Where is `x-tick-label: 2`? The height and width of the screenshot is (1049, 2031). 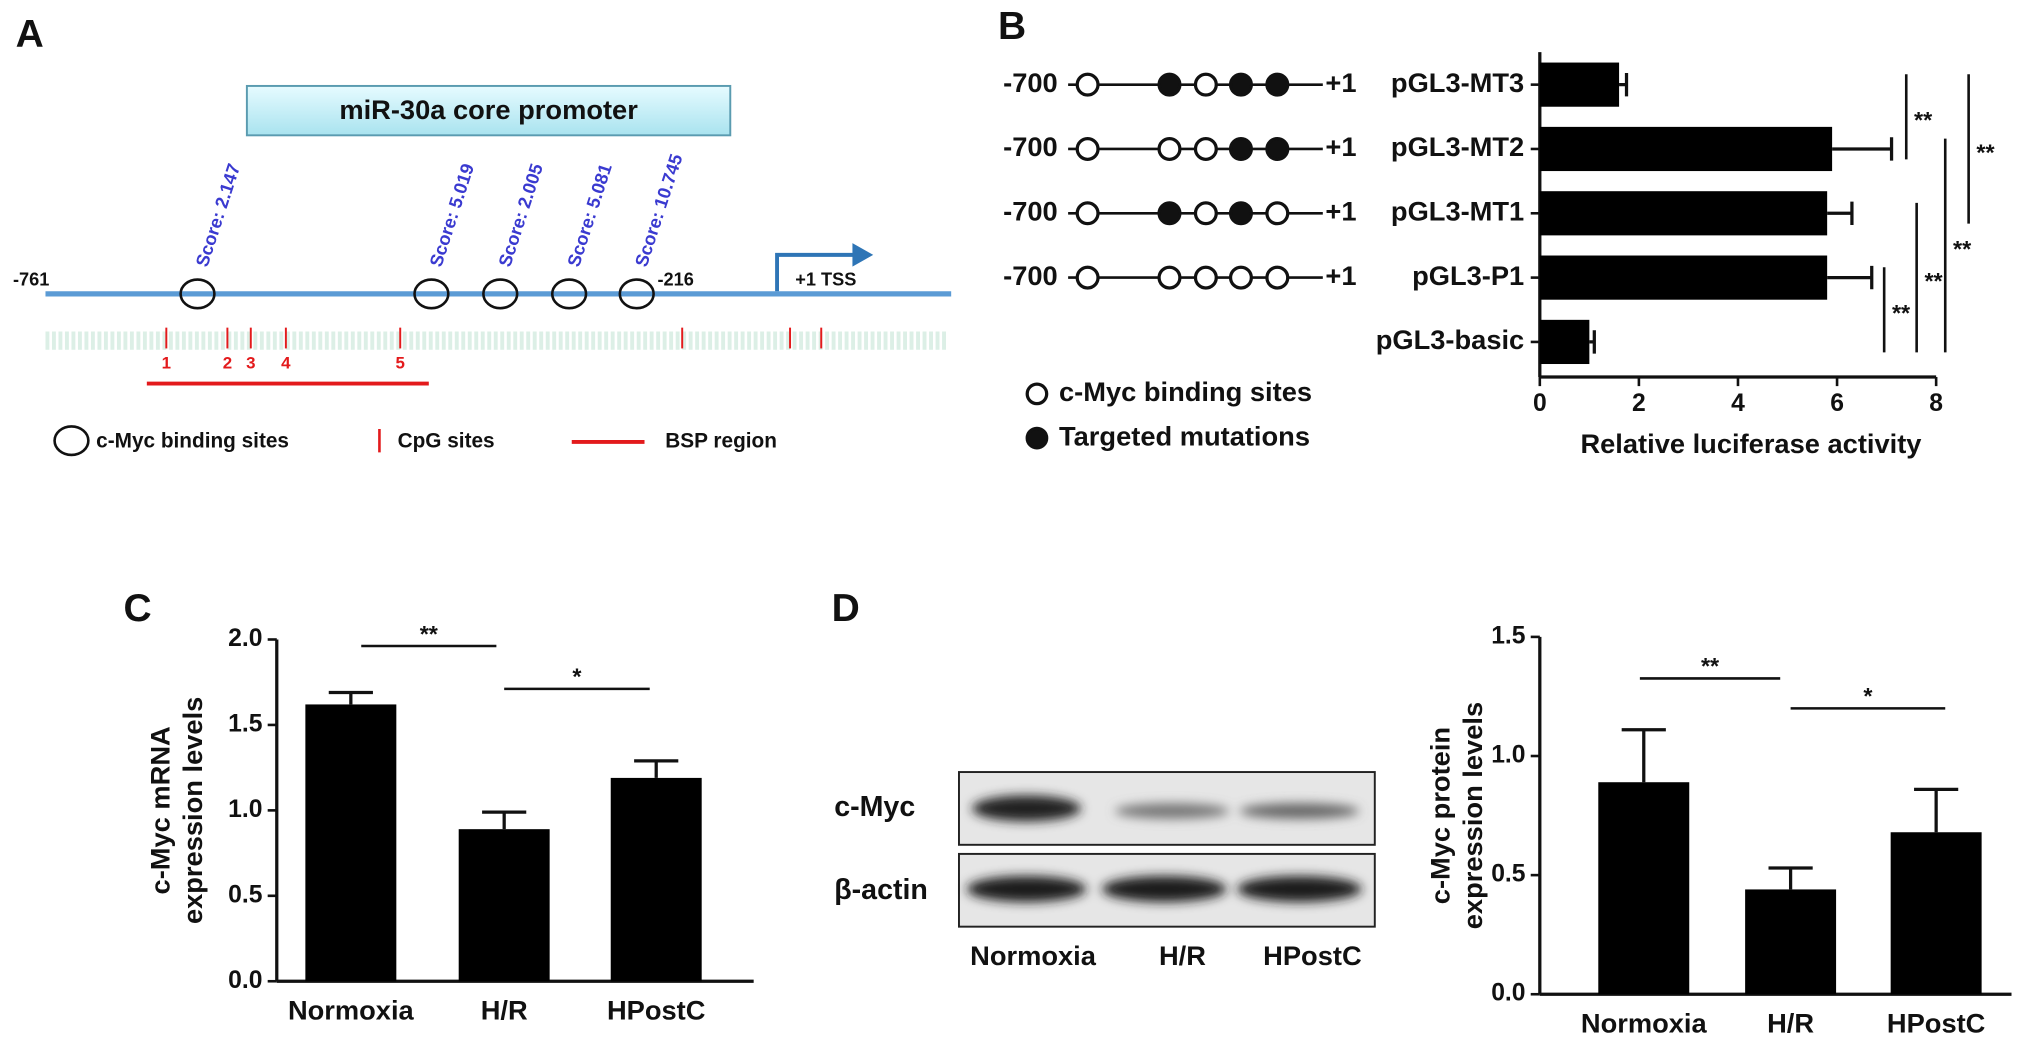 x-tick-label: 2 is located at coordinates (1639, 403).